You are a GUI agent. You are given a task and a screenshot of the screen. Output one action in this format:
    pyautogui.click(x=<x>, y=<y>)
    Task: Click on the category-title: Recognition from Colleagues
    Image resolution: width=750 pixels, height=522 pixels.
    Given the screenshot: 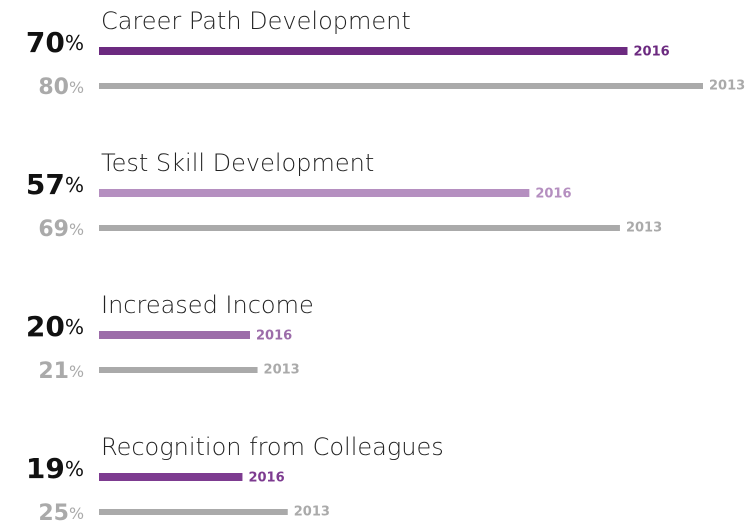 What is the action you would take?
    pyautogui.click(x=272, y=447)
    